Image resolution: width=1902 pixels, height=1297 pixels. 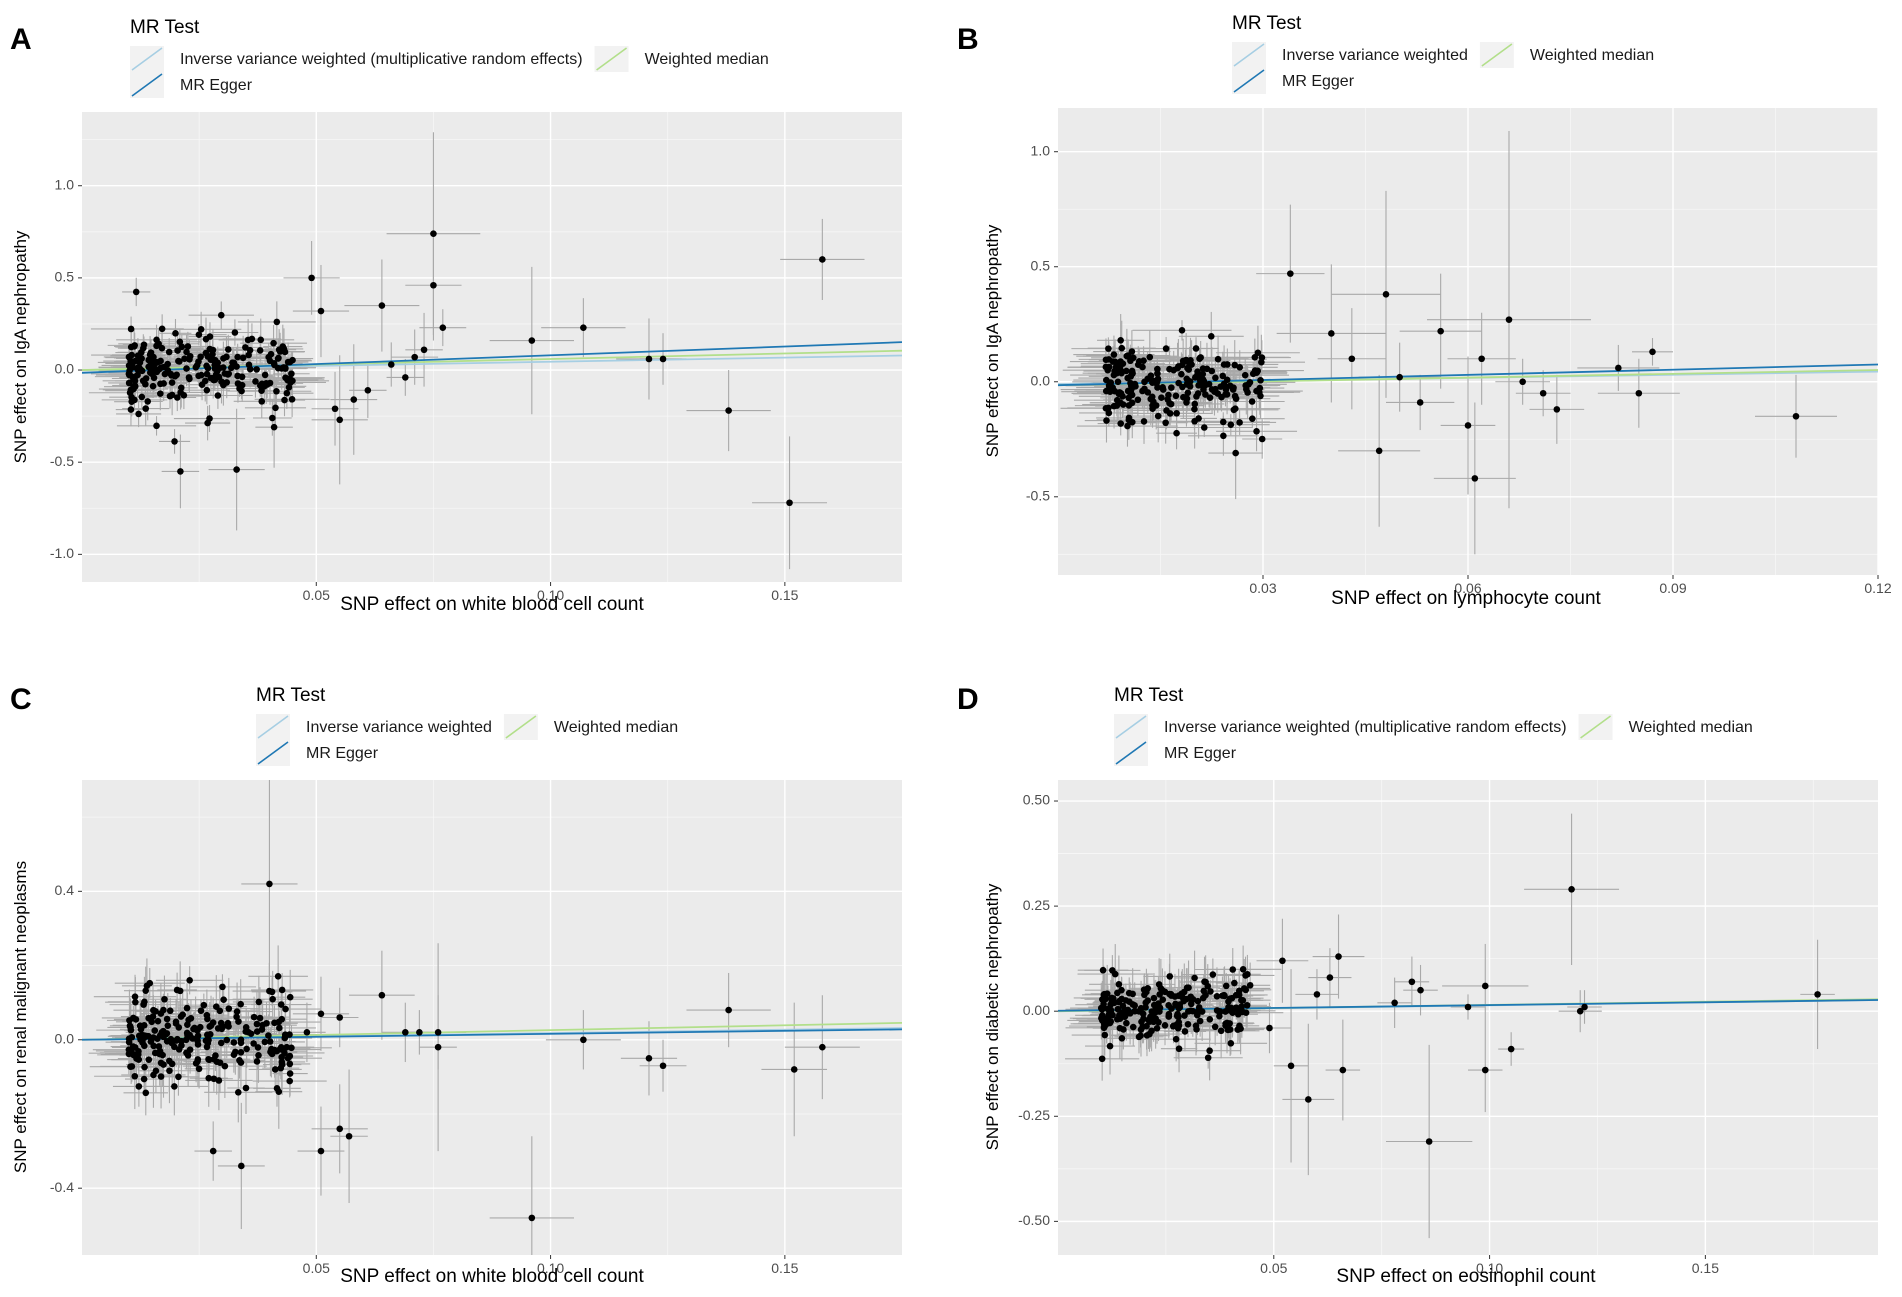 What do you see at coordinates (65, 277) in the screenshot?
I see `y-tick-label: 0.5` at bounding box center [65, 277].